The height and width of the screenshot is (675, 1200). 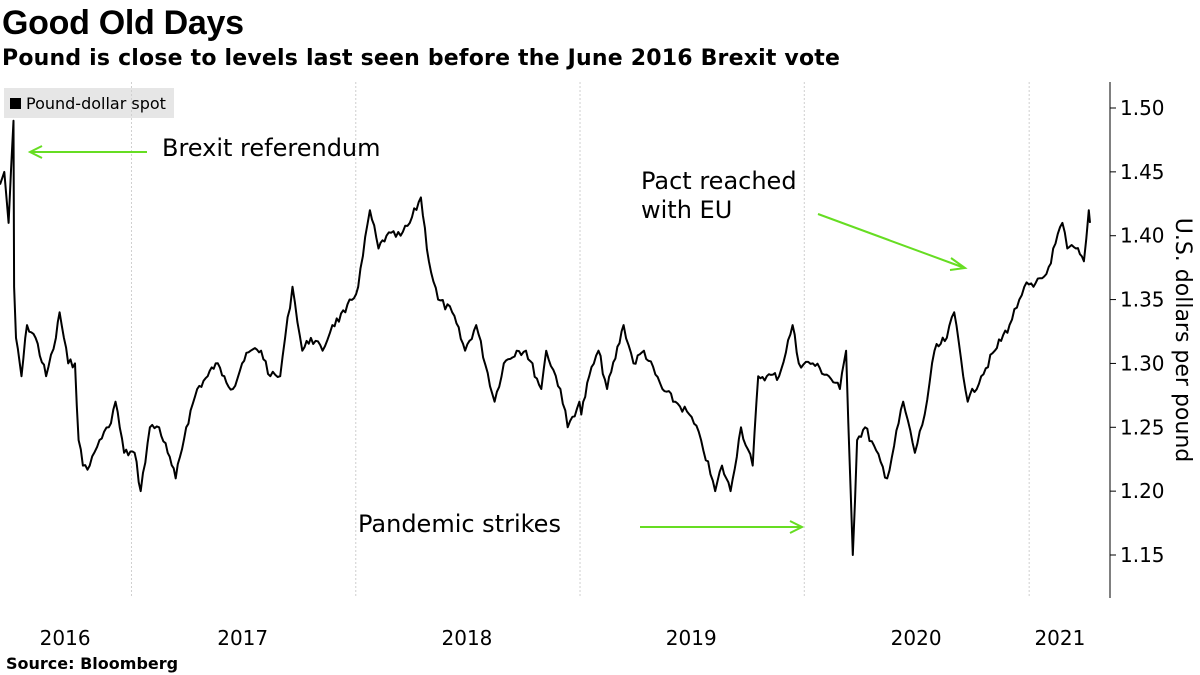 What do you see at coordinates (1142, 236) in the screenshot?
I see `y-tick-label: 1.40` at bounding box center [1142, 236].